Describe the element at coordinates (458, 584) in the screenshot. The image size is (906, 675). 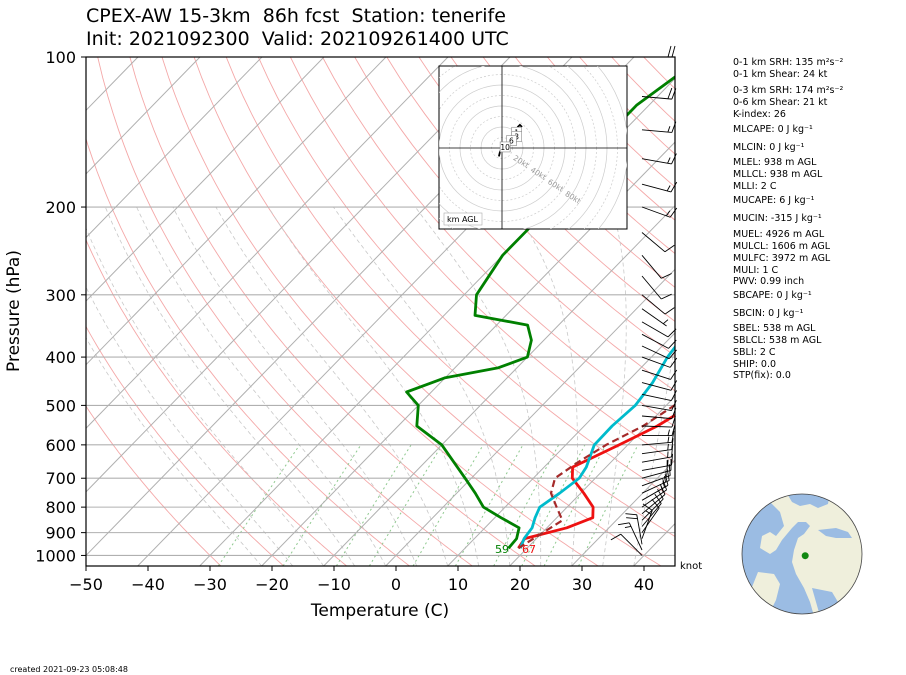
I see `x-tick-label: 10` at that location.